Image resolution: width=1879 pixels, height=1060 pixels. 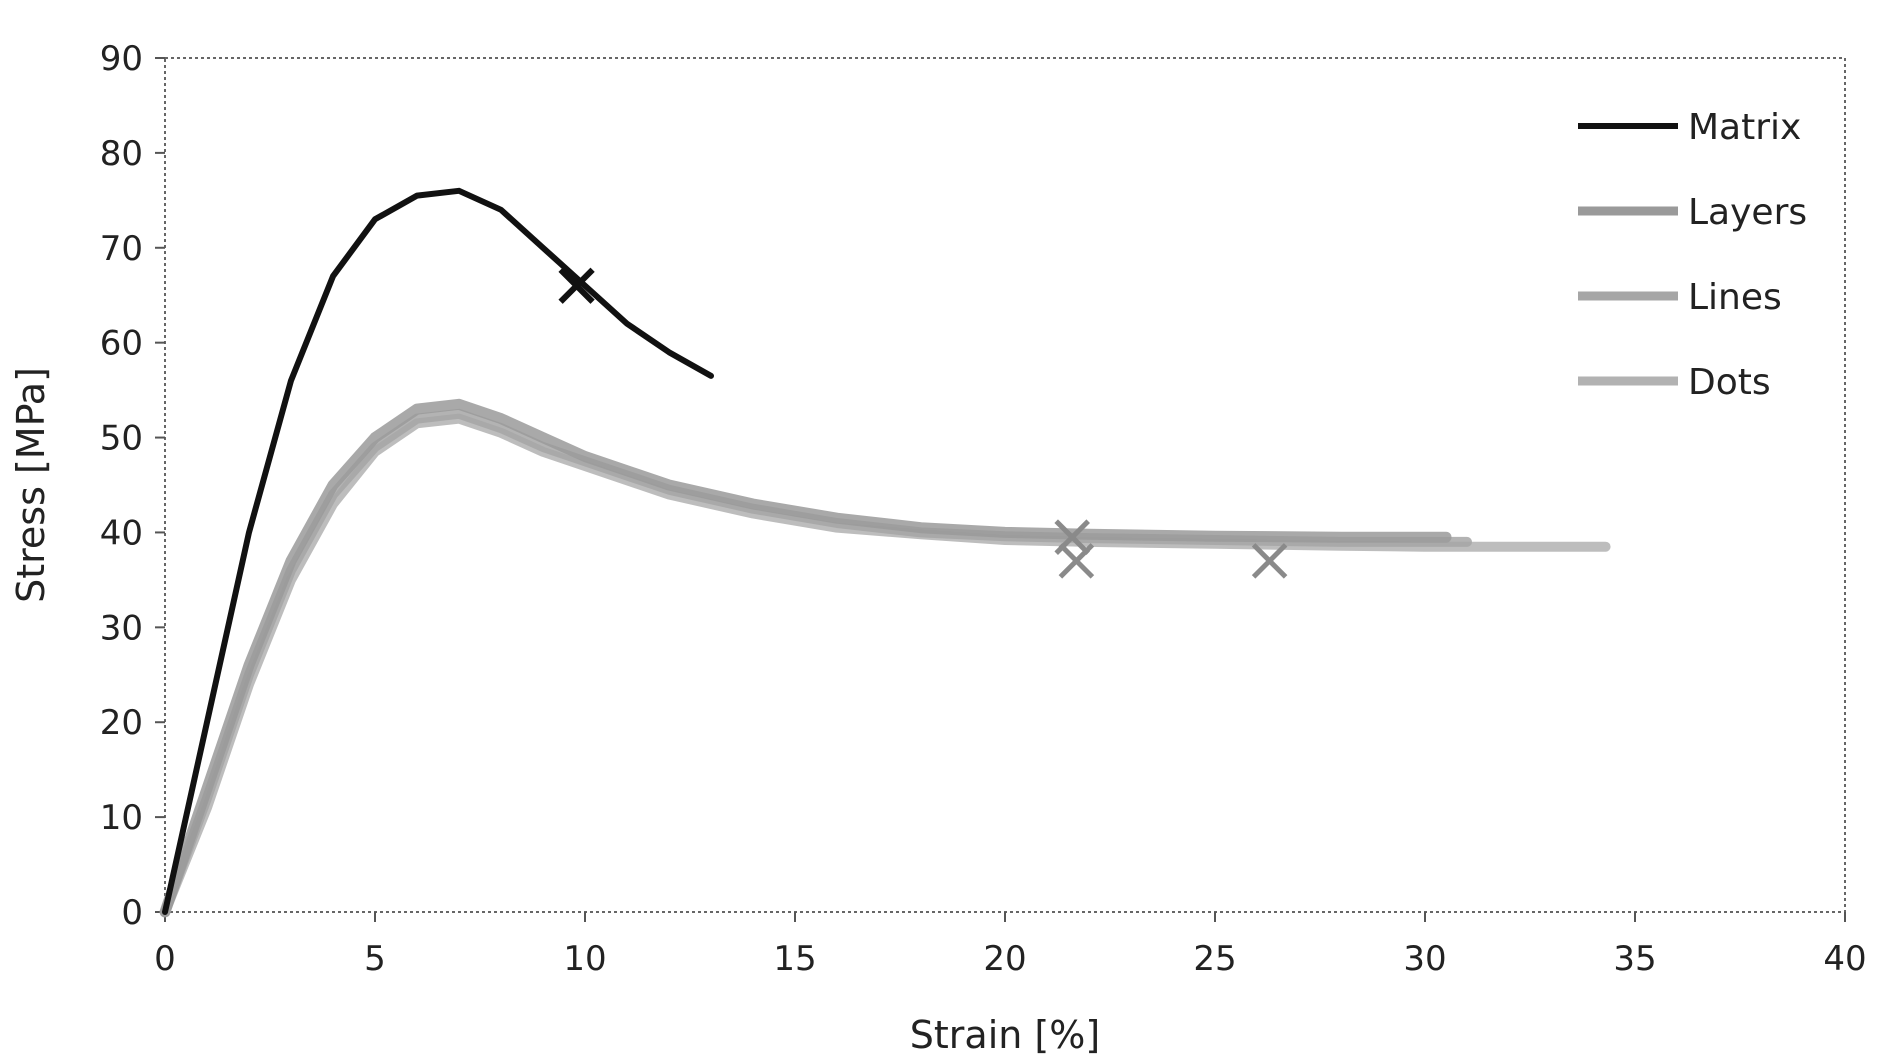 I want to click on x-tick-label: 25, so click(x=1214, y=959).